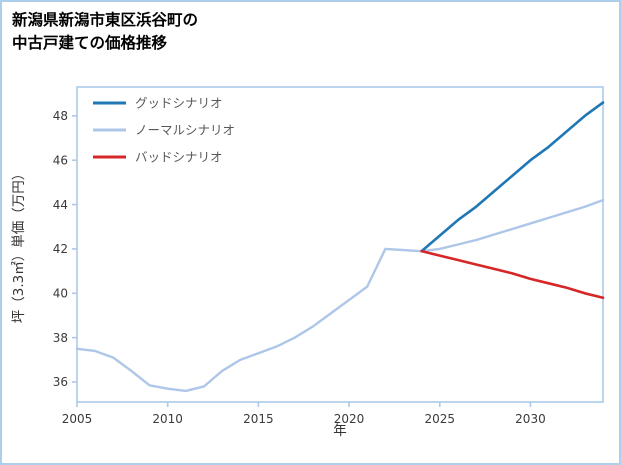 The width and height of the screenshot is (621, 465). I want to click on chart-title-line2: 中古戸建ての価格推移, so click(90, 43).